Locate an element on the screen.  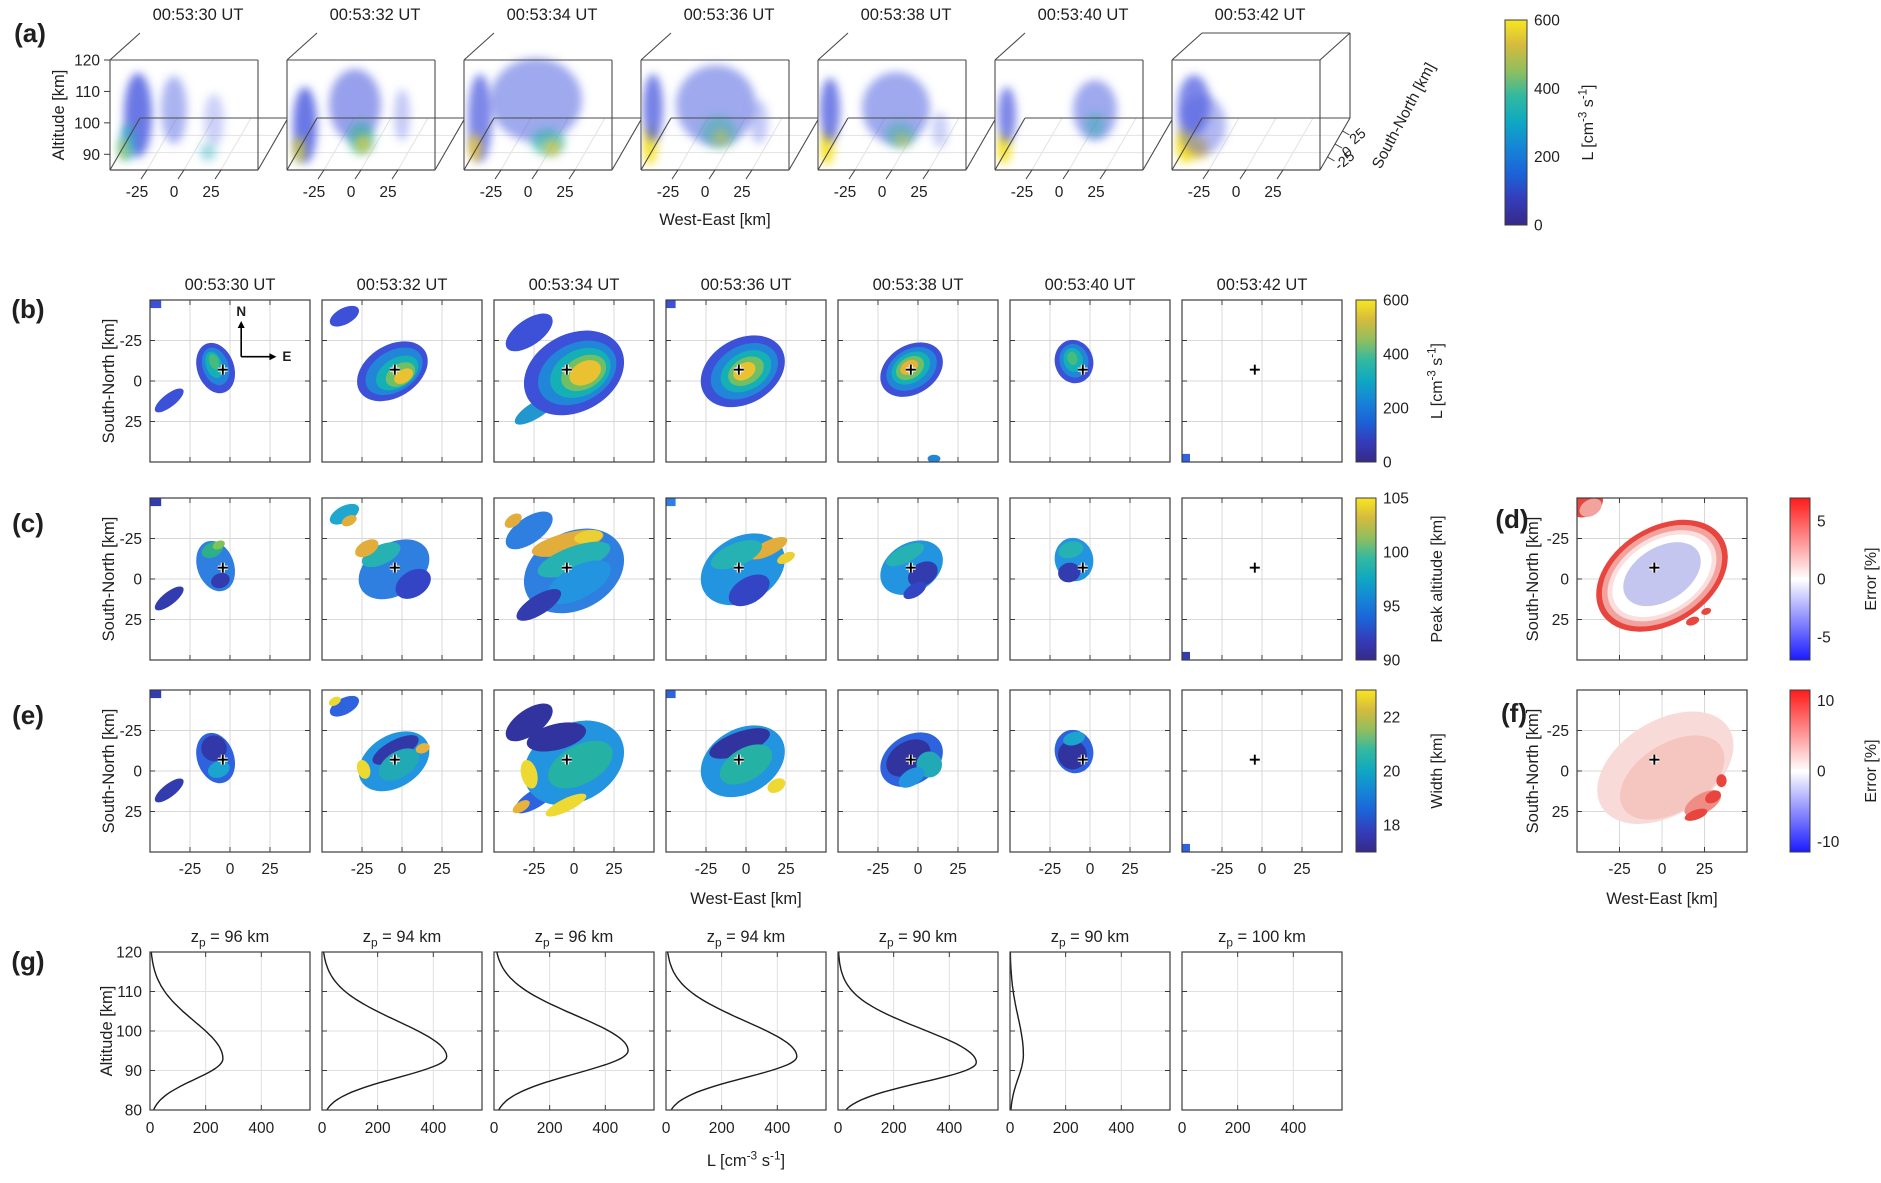
panel-c1 is located at coordinates (402, 579).